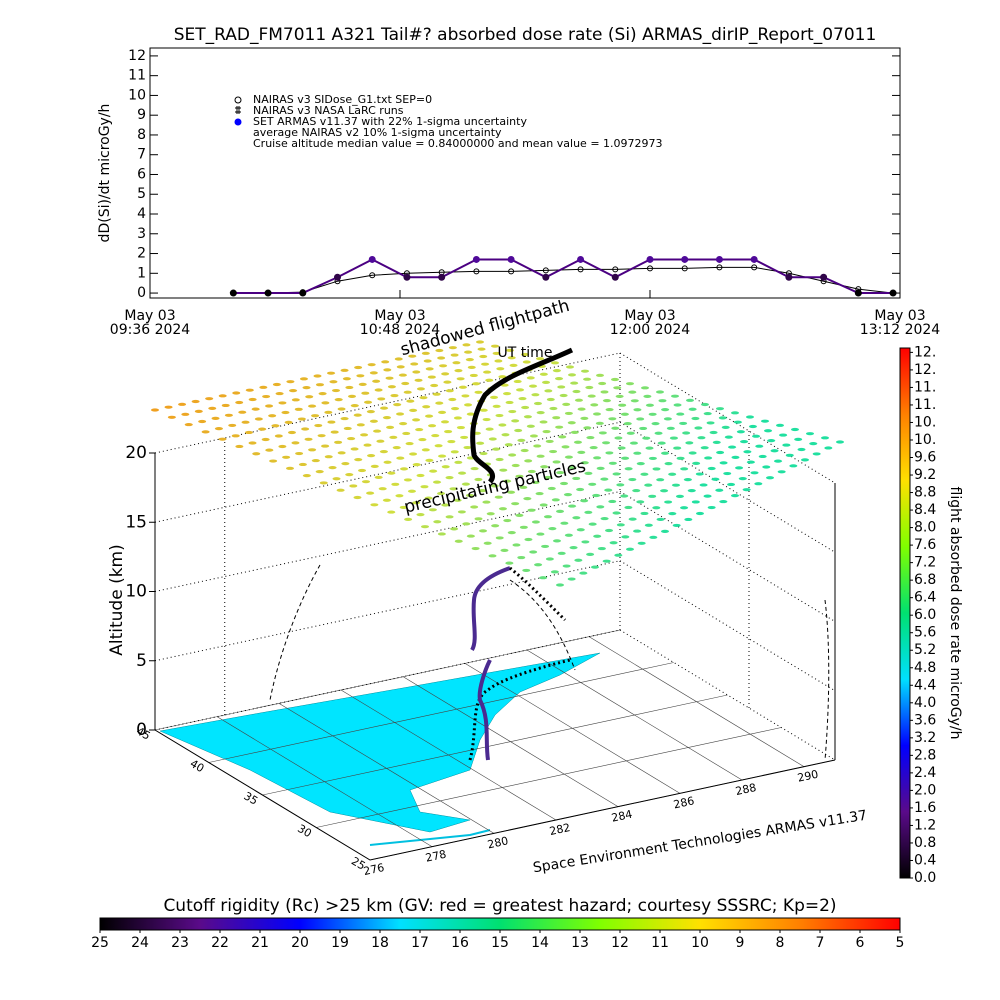  Describe the element at coordinates (495, 745) in the screenshot. I see `floor-grid-line` at that location.